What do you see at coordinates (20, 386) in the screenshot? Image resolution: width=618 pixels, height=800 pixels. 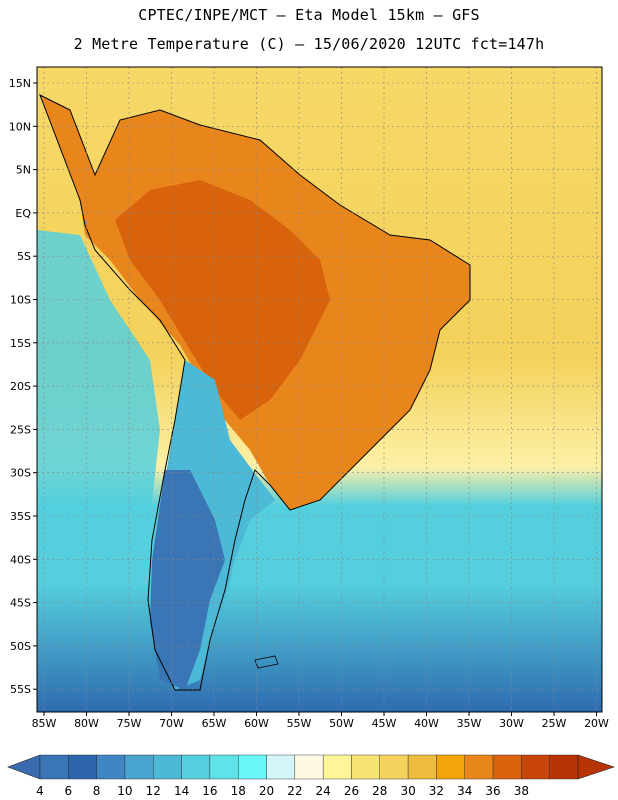 I see `lat-label: 20S` at bounding box center [20, 386].